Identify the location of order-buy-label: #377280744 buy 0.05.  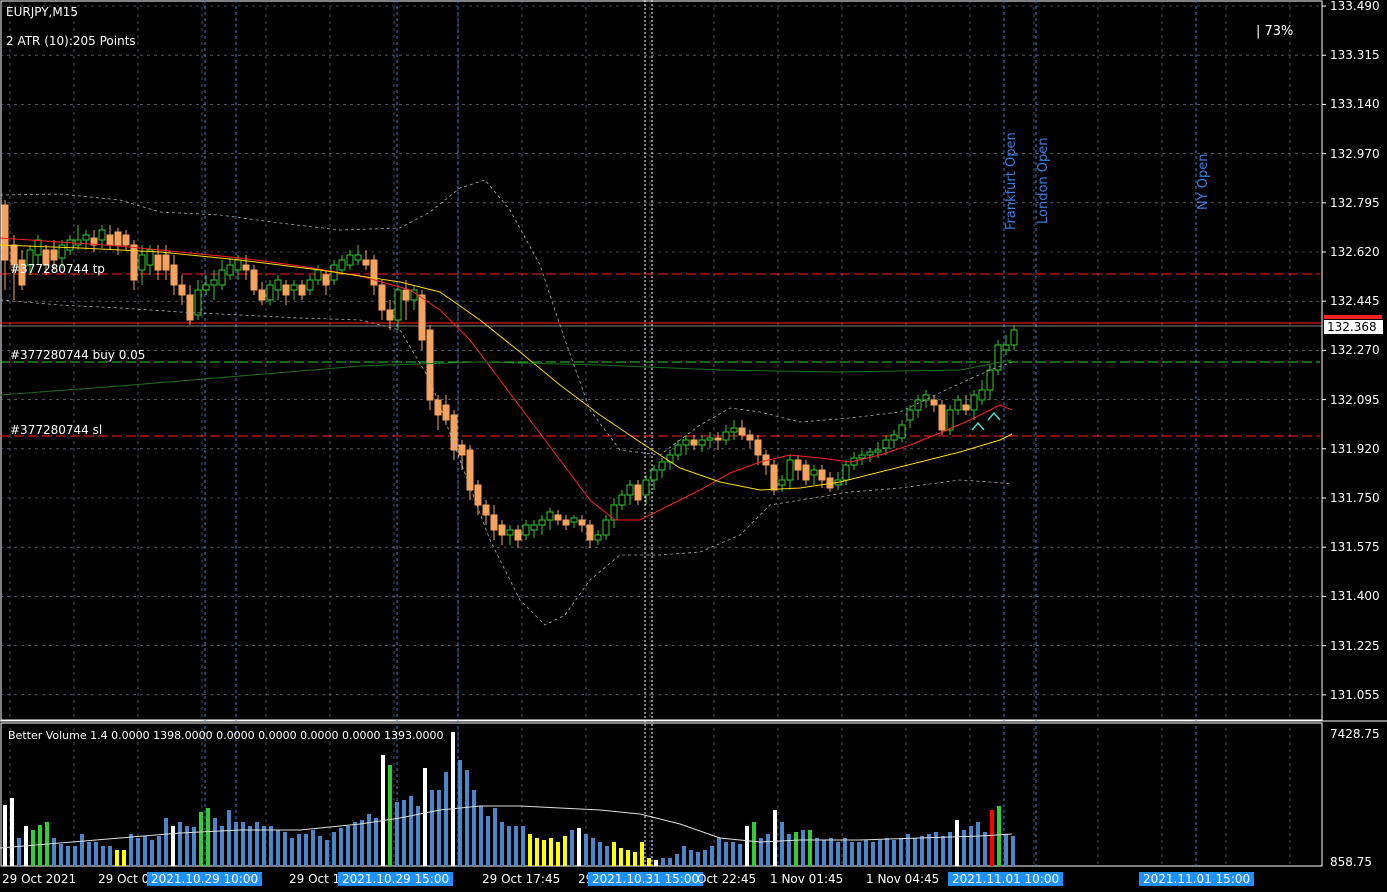
(78, 355).